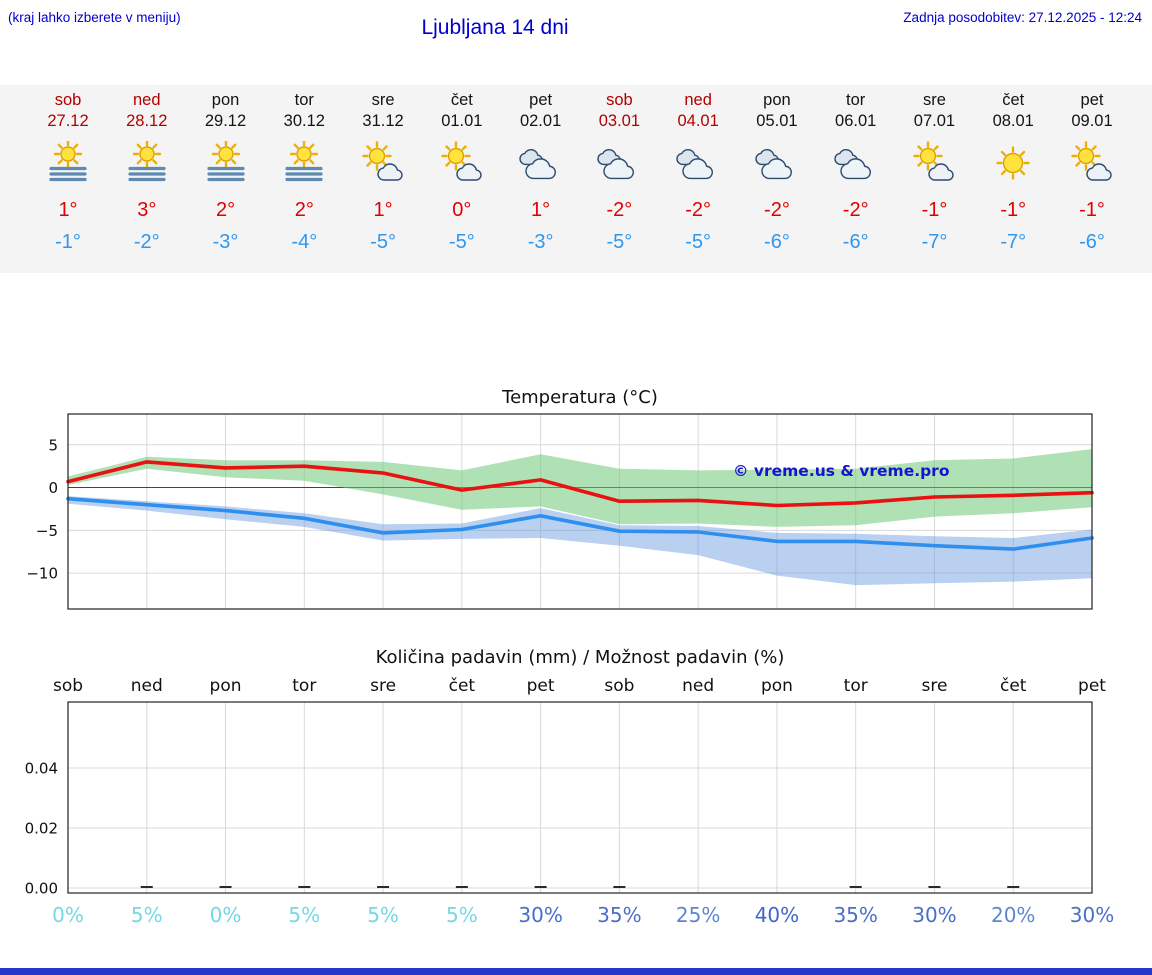  I want to click on x-day-label: tor, so click(855, 686).